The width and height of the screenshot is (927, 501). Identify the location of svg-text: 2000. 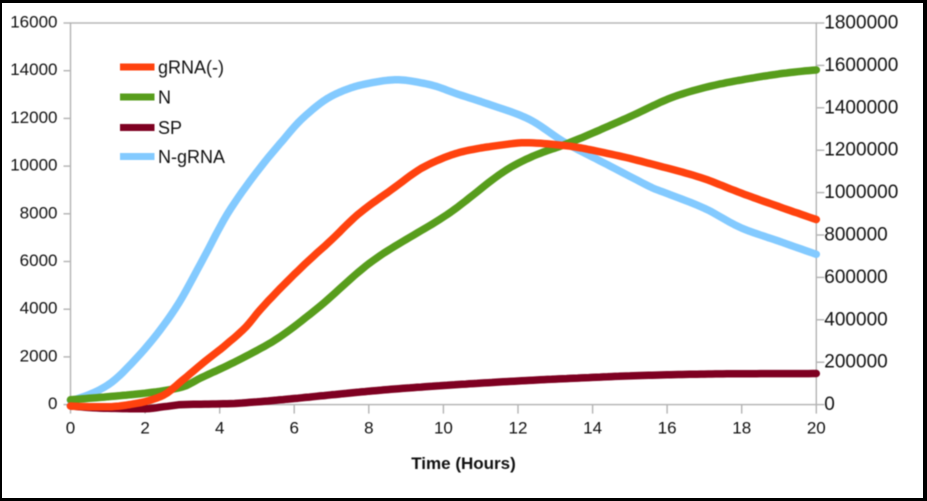
(39, 355).